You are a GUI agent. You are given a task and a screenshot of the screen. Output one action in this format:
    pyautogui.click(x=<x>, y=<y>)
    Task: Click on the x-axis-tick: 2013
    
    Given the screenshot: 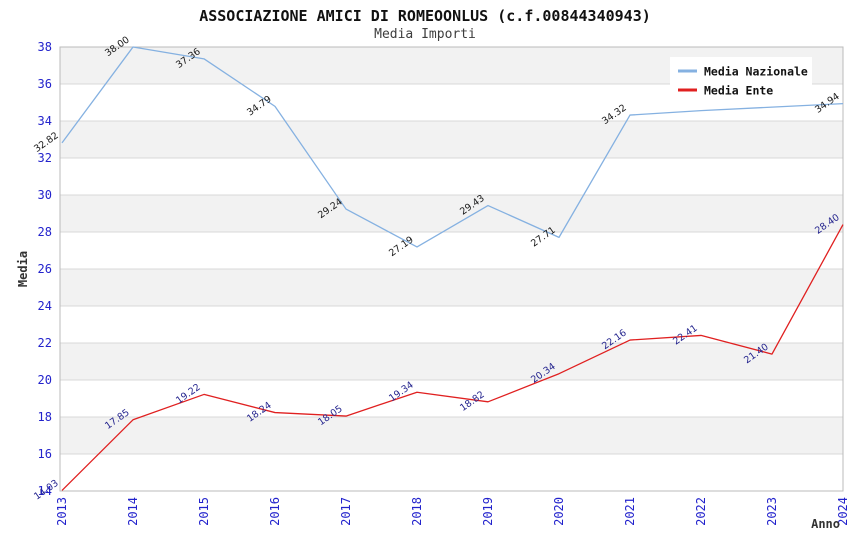 What is the action you would take?
    pyautogui.click(x=62, y=511)
    